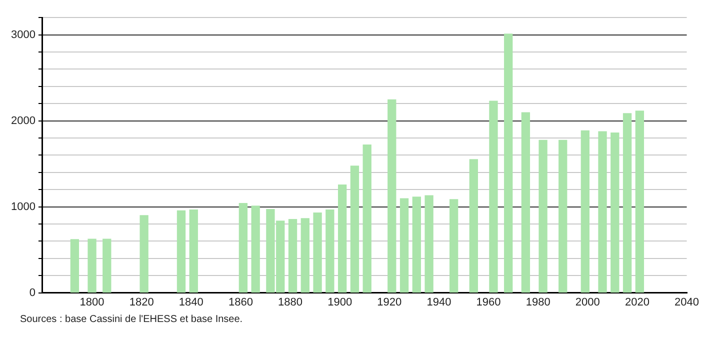 The image size is (710, 340). What do you see at coordinates (141, 302) in the screenshot?
I see `x-tick-label: 1820` at bounding box center [141, 302].